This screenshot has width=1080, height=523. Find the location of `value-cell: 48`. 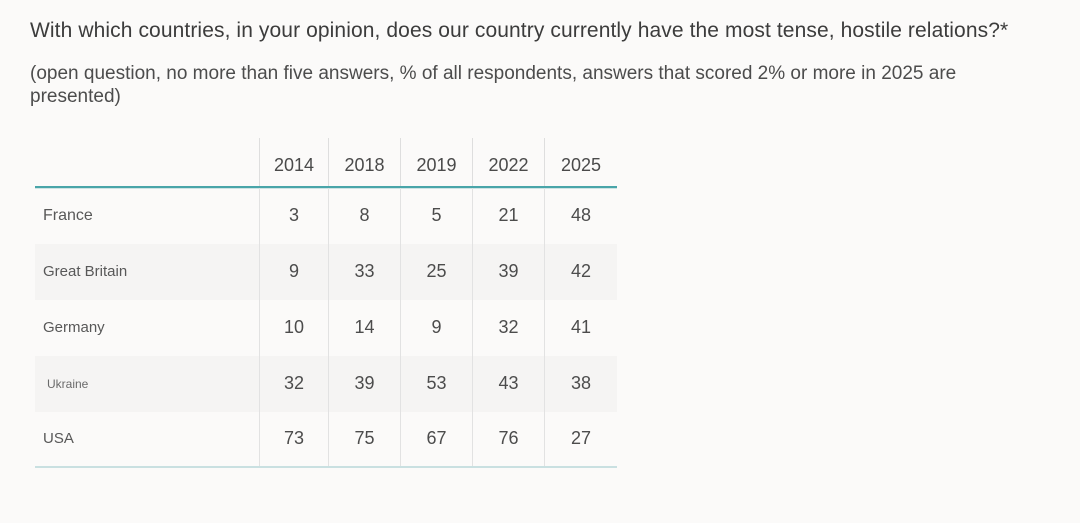

value-cell: 48 is located at coordinates (580, 215).